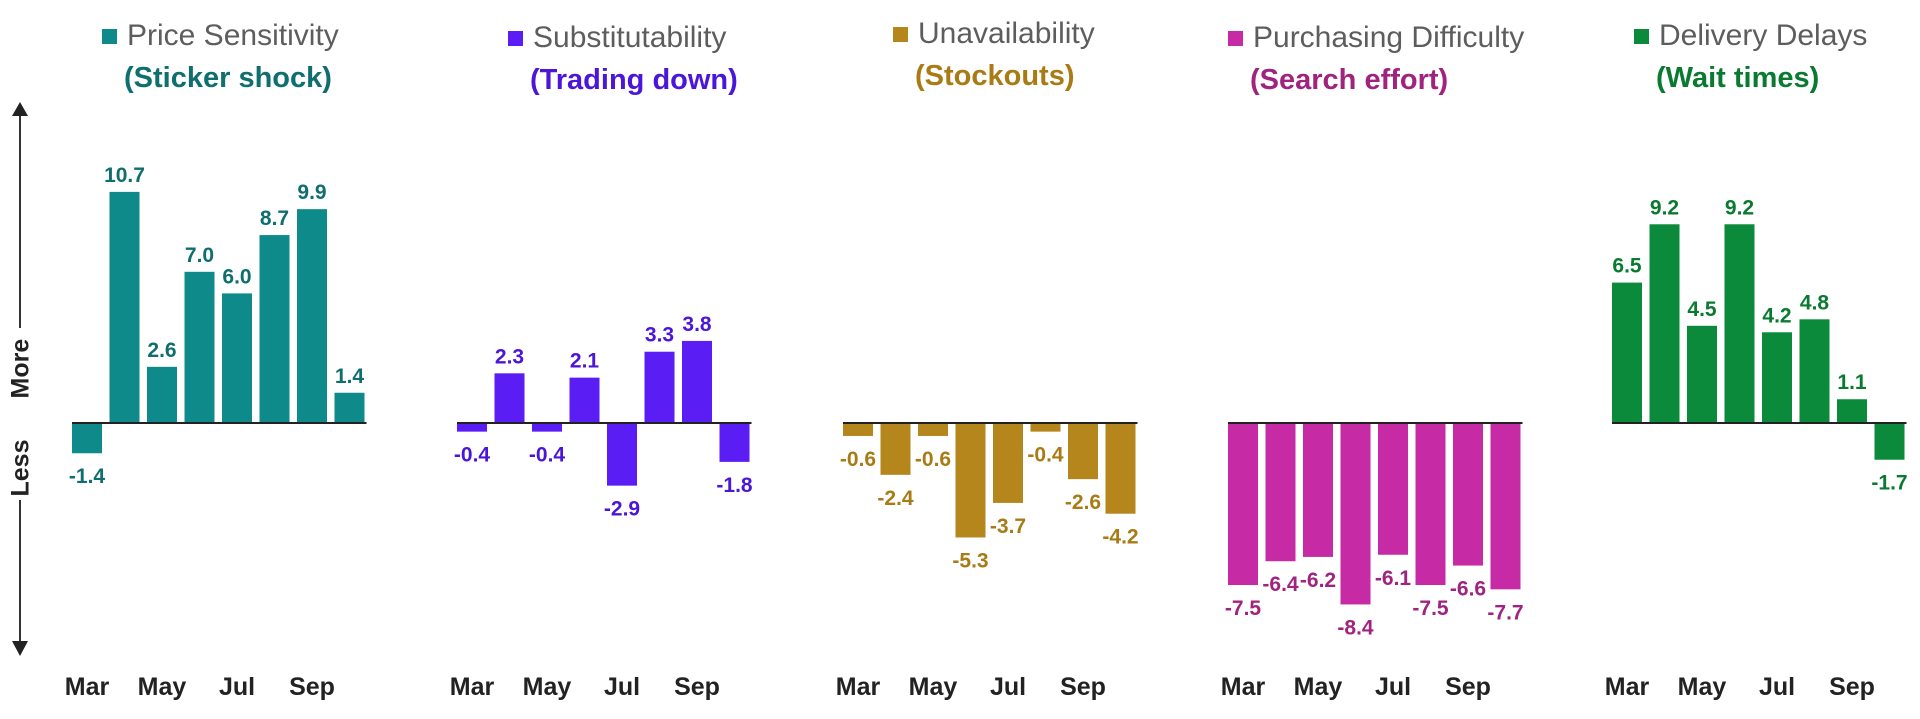  What do you see at coordinates (220, 58) in the screenshot?
I see `panel-title-price-sensitivity: Price Sensitivity (Sticker shock)` at bounding box center [220, 58].